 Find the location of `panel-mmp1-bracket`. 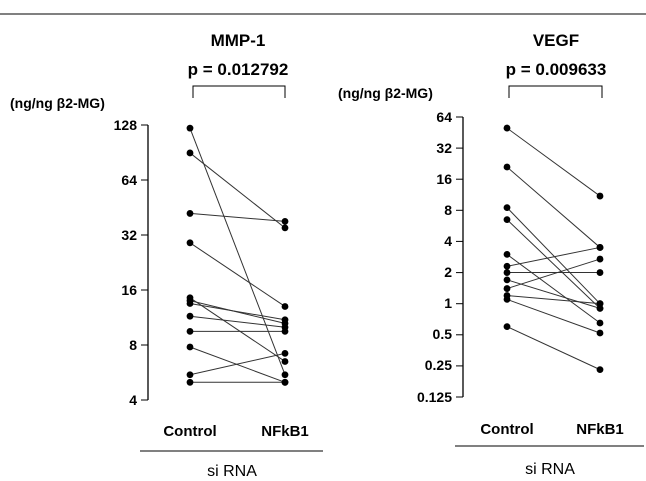

panel-mmp1-bracket is located at coordinates (239, 91).